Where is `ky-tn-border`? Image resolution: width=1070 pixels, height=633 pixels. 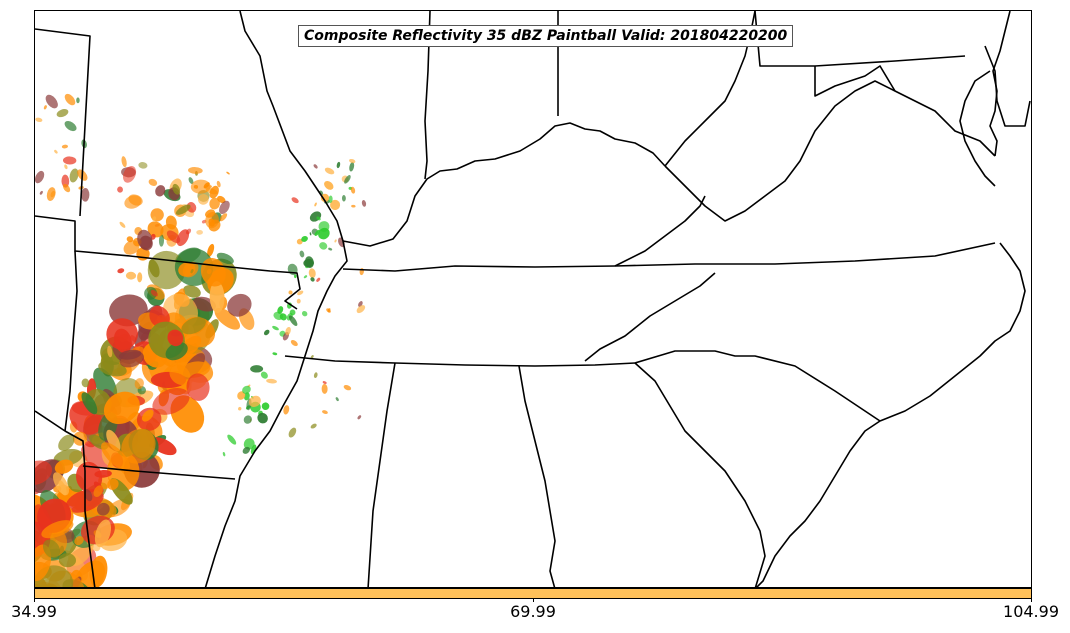
ky-tn-border is located at coordinates (669, 257).